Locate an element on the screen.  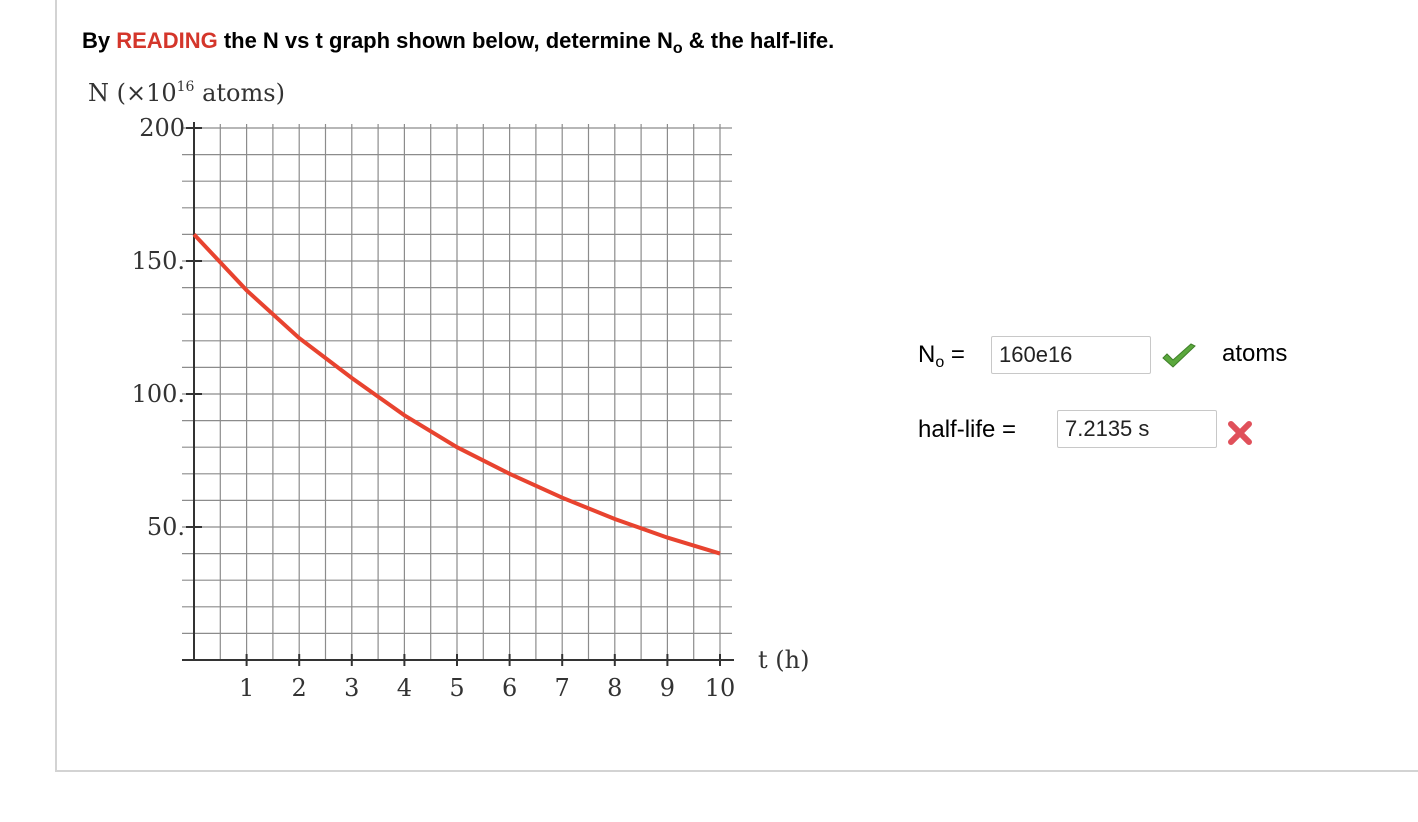
x-tick-label: 7 is located at coordinates (562, 688).